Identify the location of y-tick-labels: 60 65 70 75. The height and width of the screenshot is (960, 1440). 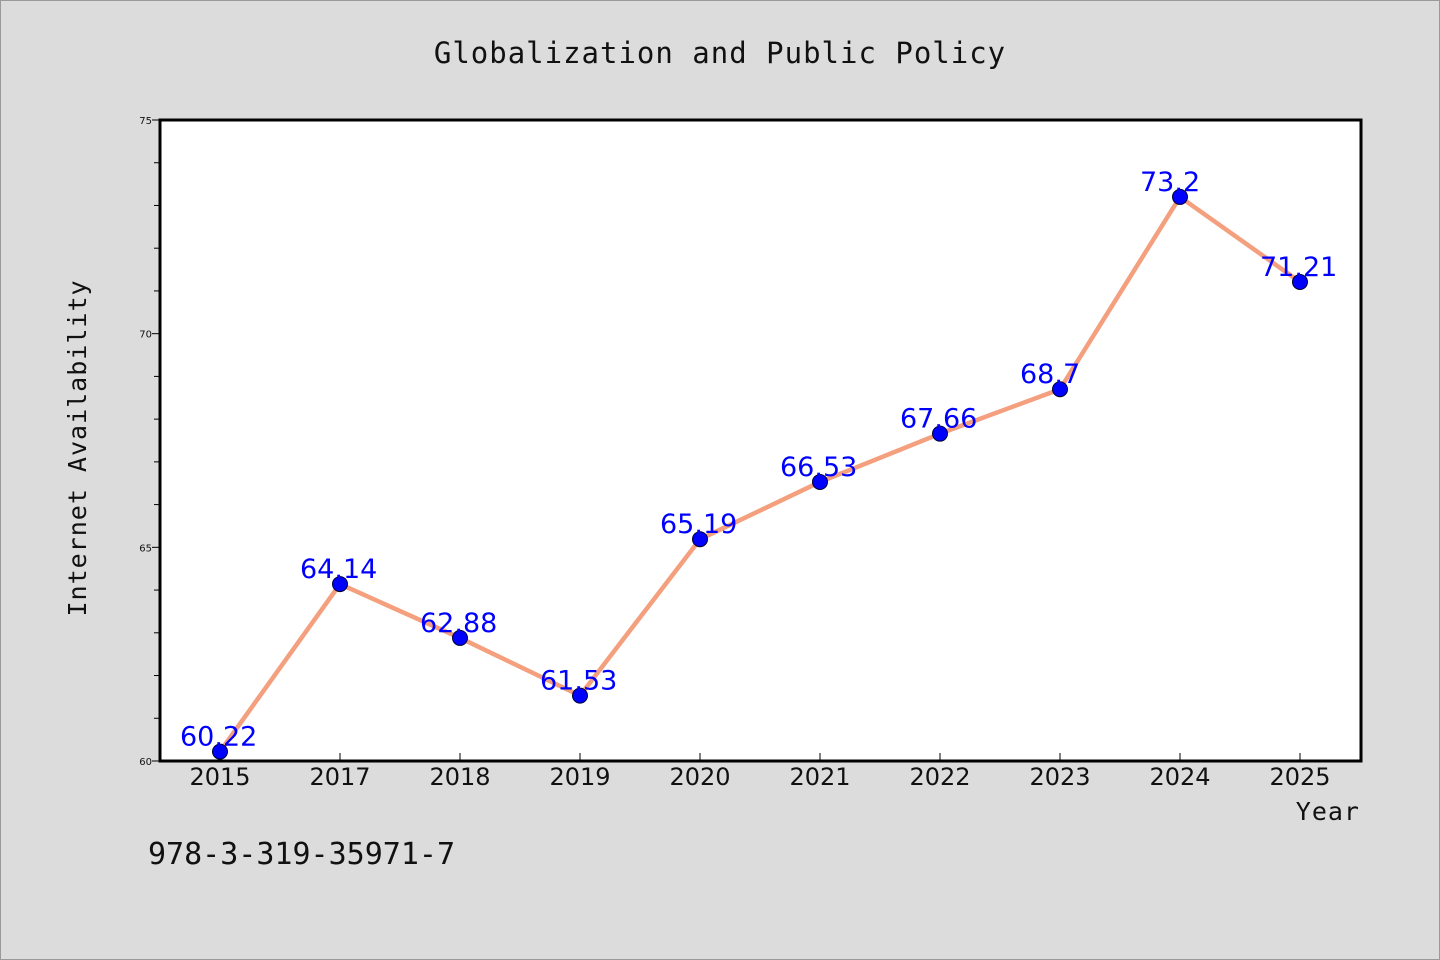
(145, 442).